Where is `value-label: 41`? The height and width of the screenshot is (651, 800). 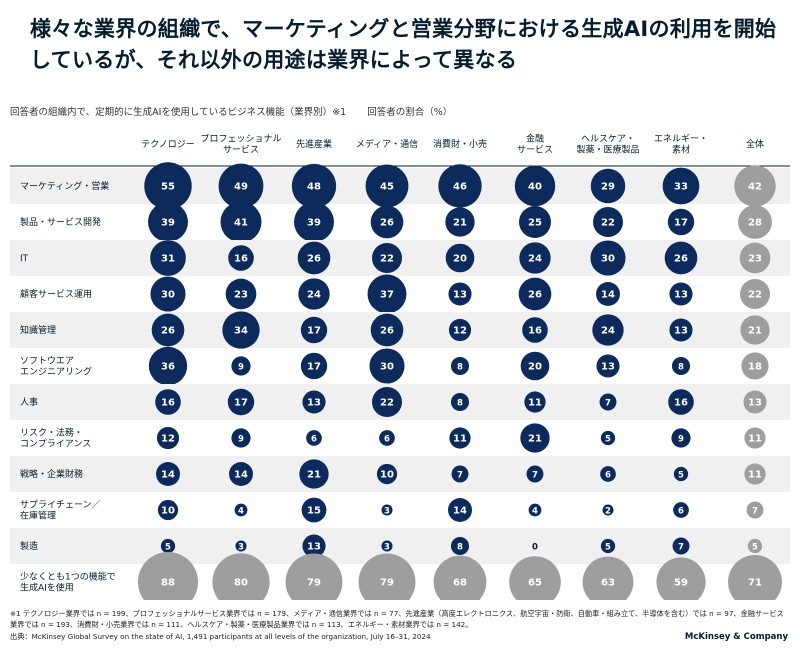
value-label: 41 is located at coordinates (241, 223).